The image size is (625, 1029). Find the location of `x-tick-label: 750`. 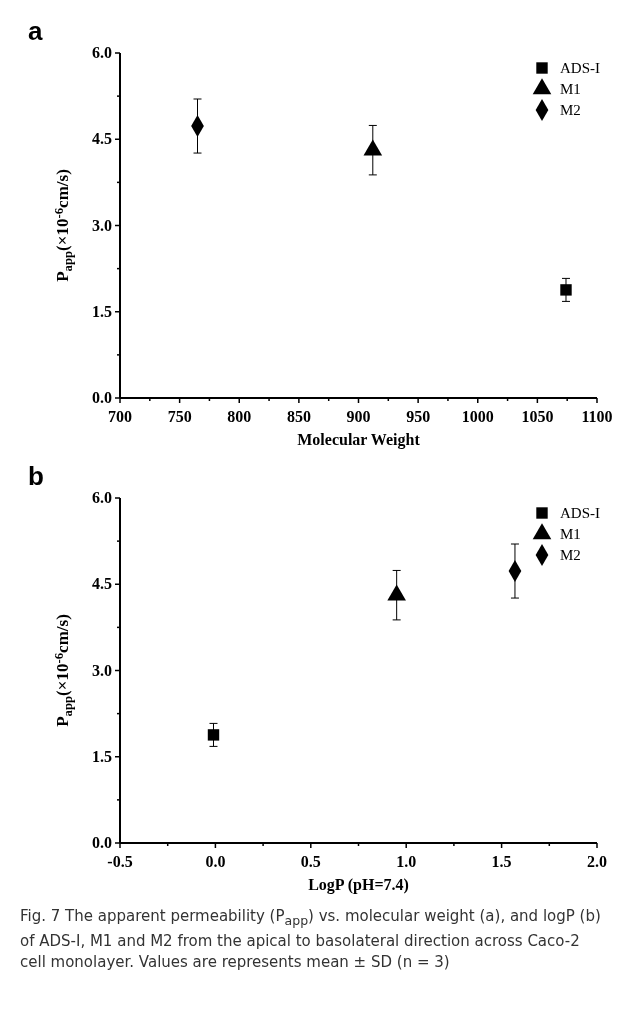

x-tick-label: 750 is located at coordinates (179, 416).